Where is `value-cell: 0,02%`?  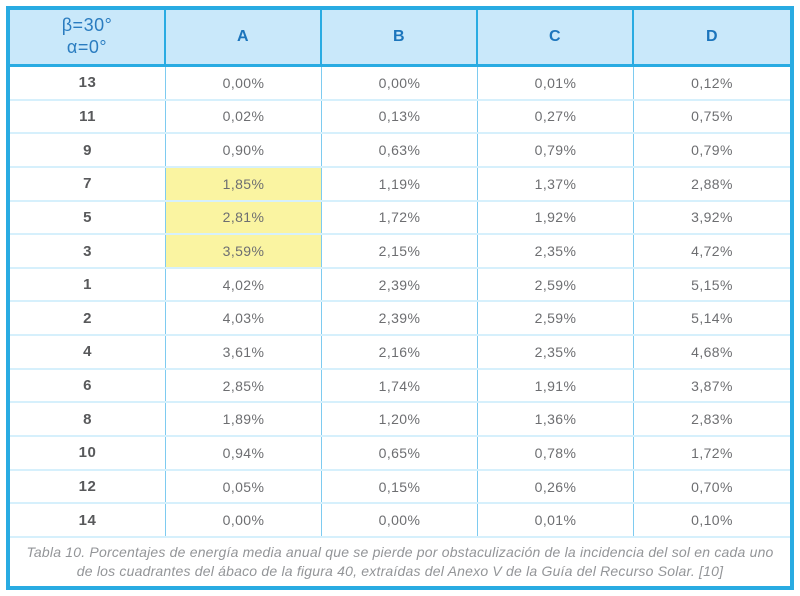 value-cell: 0,02% is located at coordinates (244, 116).